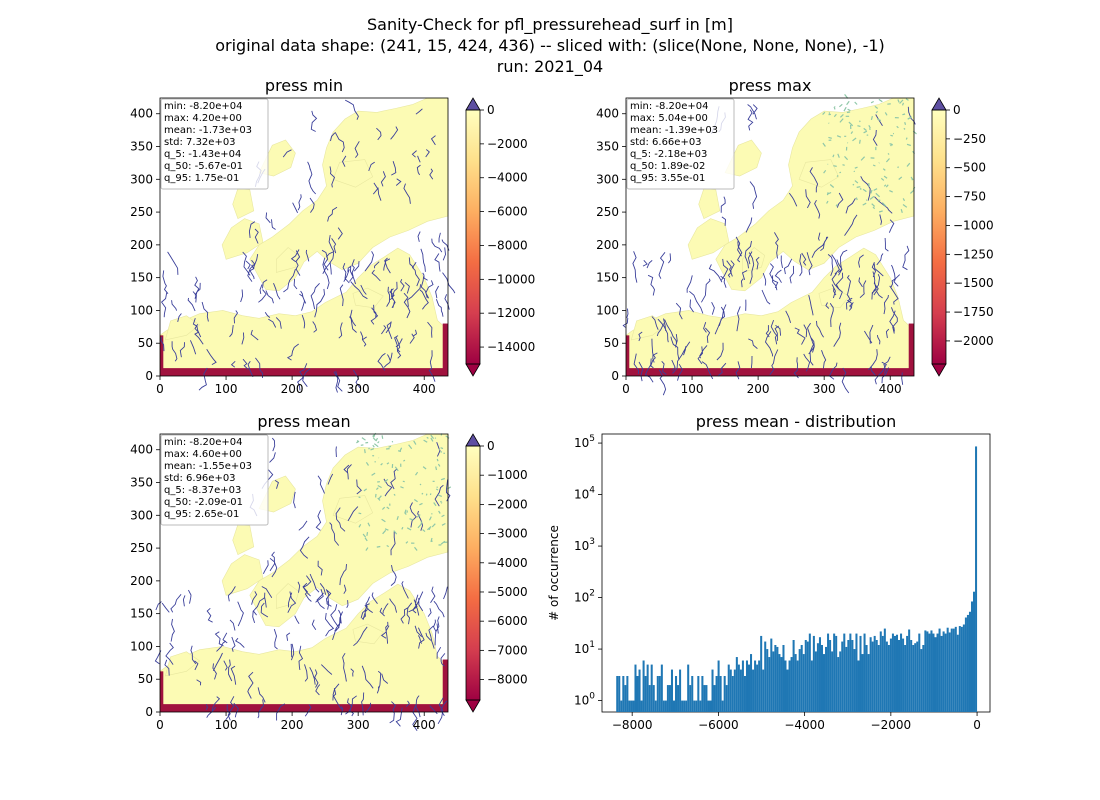 This screenshot has height=800, width=1100. What do you see at coordinates (962, 237) in the screenshot?
I see `colorbar-1: 0 −250 −500 −750 −1000 −1250 −1500 −1750 −2000` at bounding box center [962, 237].